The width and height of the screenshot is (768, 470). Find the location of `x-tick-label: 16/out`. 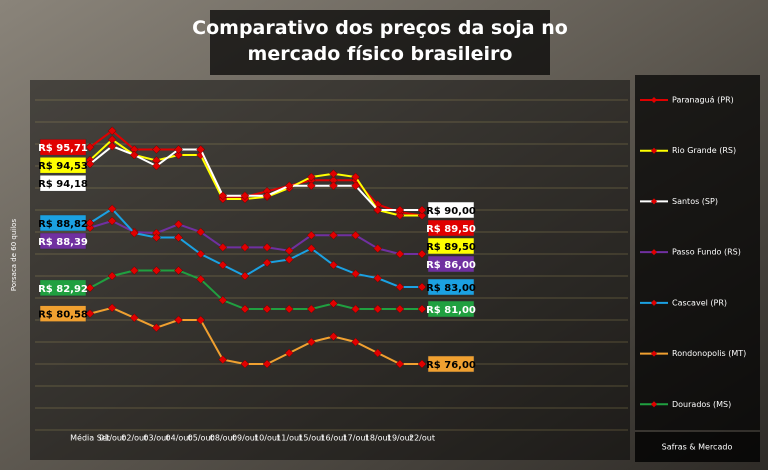

x-tick-label: 16/out is located at coordinates (333, 438).